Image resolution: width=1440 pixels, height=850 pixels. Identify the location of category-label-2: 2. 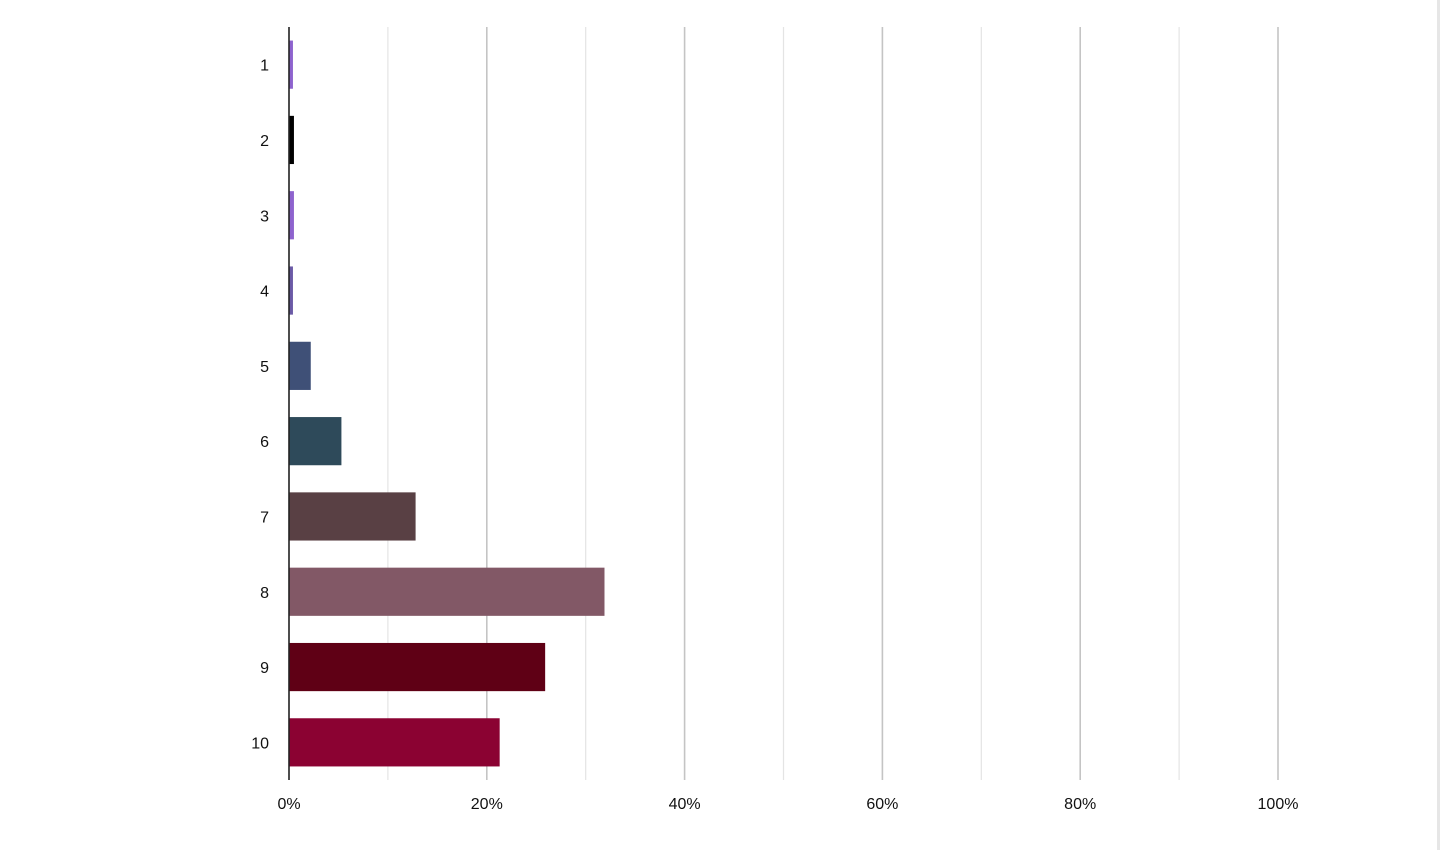
(264, 141).